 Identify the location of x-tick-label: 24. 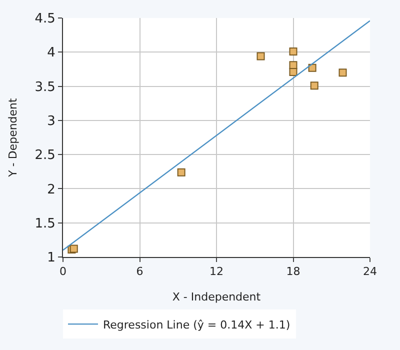
(370, 271).